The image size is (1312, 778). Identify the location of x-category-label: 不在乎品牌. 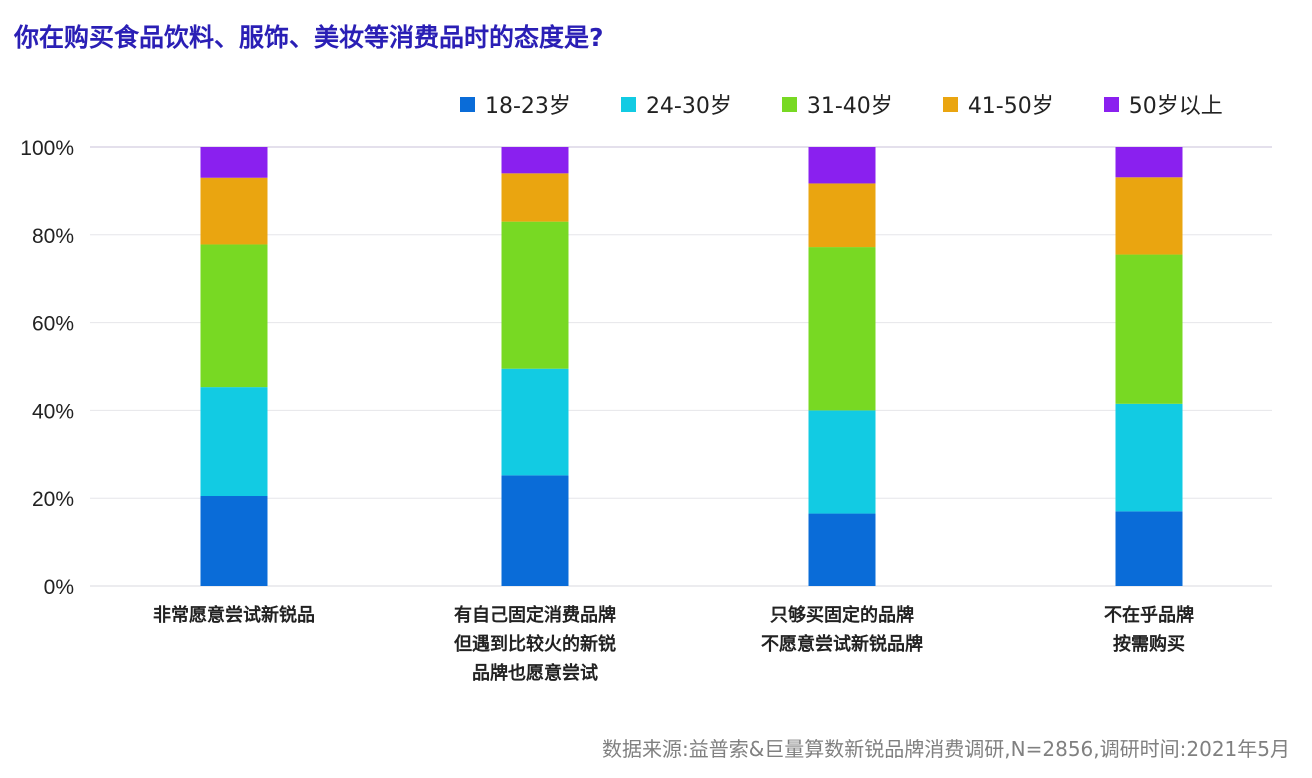
(1149, 615).